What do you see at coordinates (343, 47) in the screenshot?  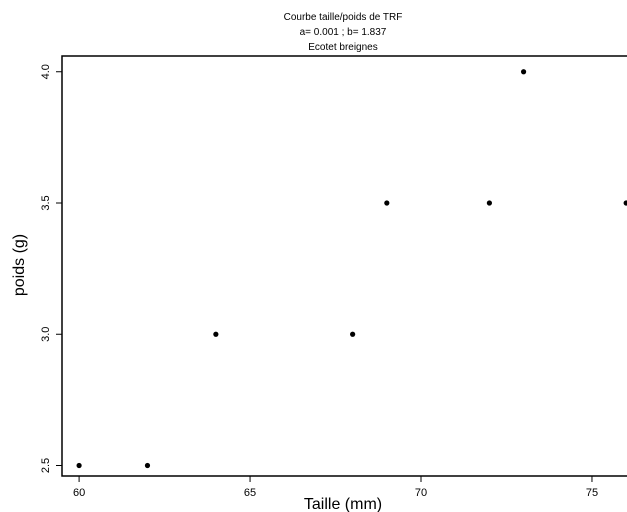 I see `title-line-3: Ecotet breignes` at bounding box center [343, 47].